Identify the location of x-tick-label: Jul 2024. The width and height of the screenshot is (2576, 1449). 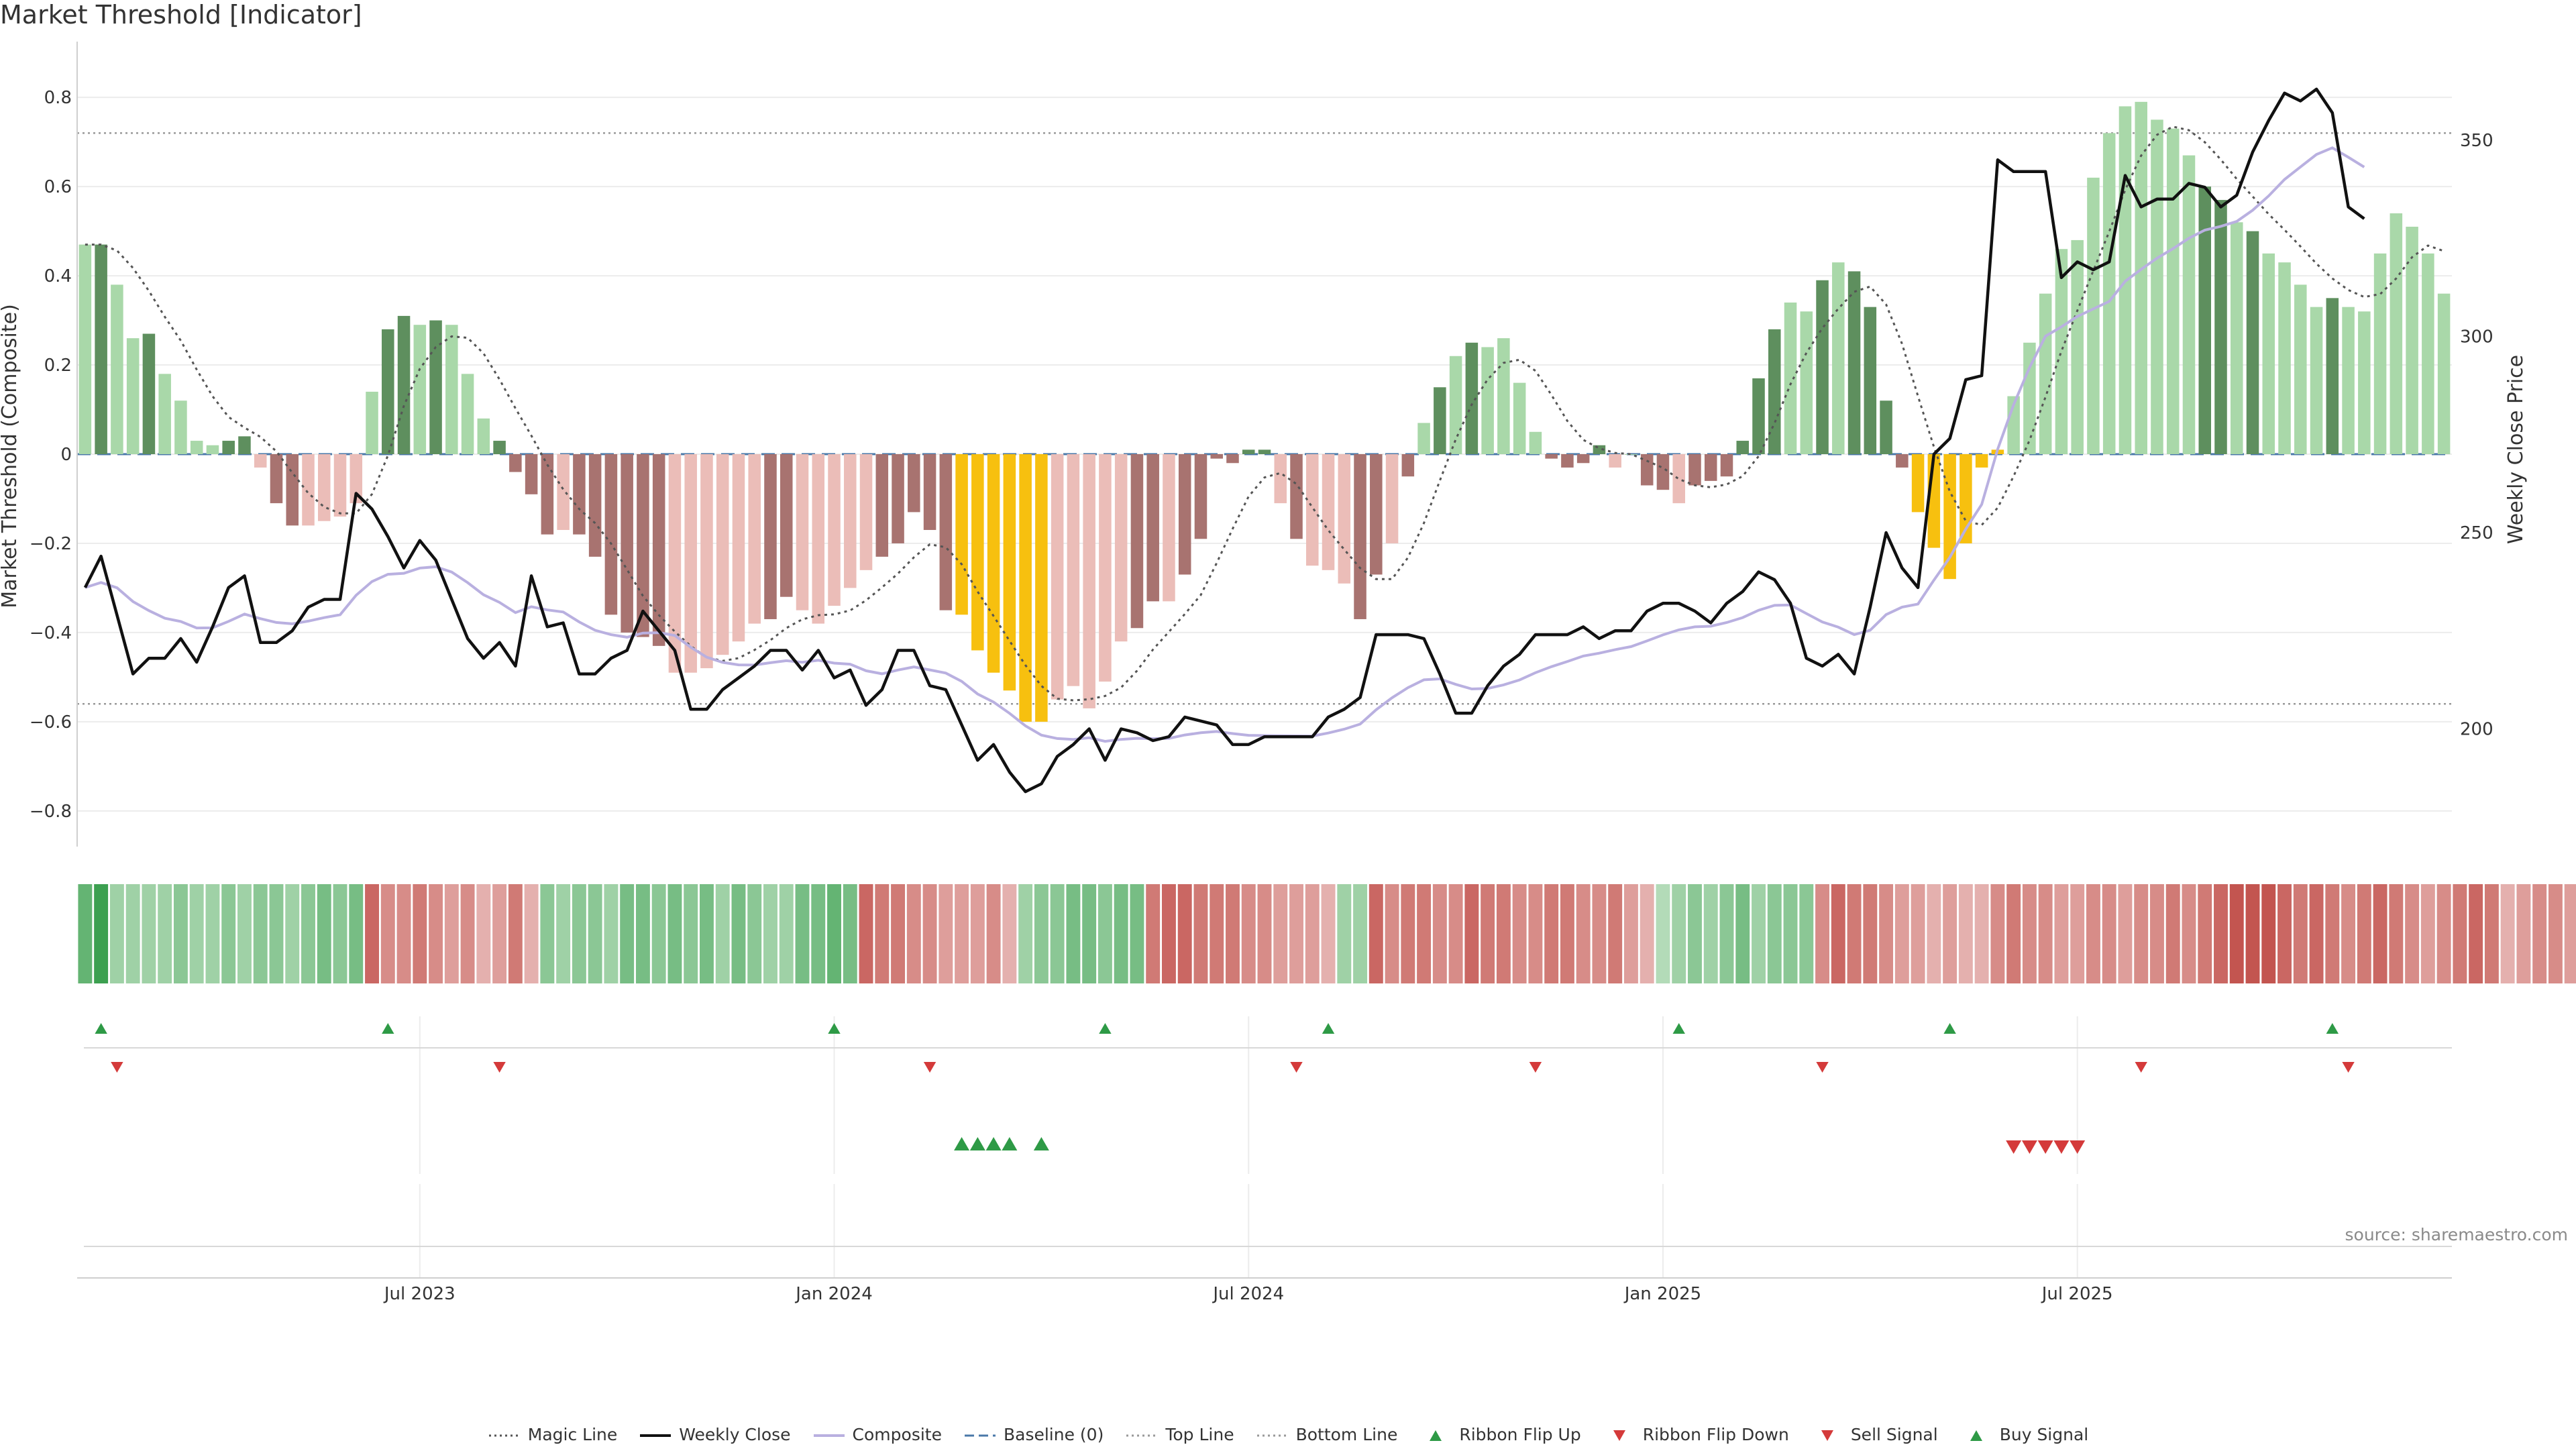
(1248, 1294).